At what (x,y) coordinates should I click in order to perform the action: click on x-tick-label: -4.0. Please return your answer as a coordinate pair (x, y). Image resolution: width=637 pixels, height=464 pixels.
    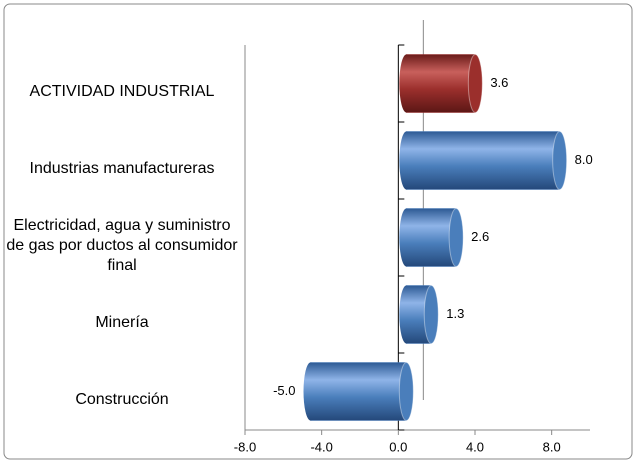
    Looking at the image, I should click on (321, 446).